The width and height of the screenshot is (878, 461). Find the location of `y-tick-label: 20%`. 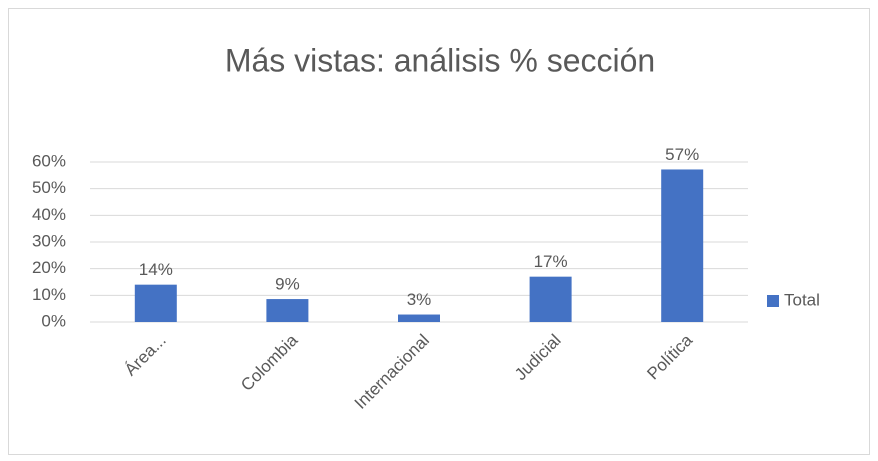

y-tick-label: 20% is located at coordinates (49, 267).